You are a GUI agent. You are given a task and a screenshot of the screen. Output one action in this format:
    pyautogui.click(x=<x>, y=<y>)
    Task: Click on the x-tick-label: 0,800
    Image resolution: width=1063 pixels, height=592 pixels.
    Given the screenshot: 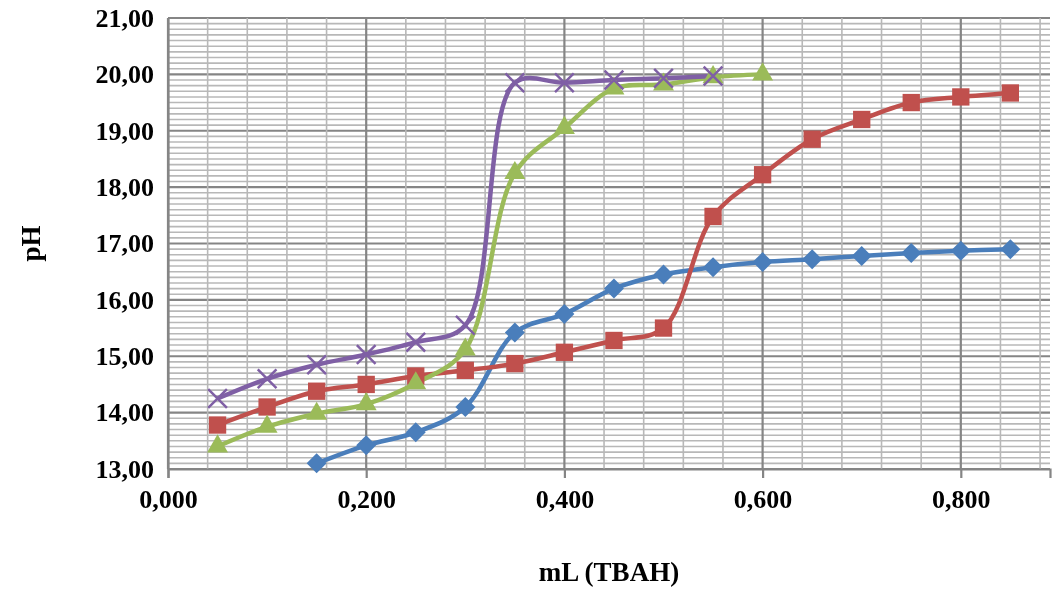 What is the action you would take?
    pyautogui.click(x=961, y=500)
    